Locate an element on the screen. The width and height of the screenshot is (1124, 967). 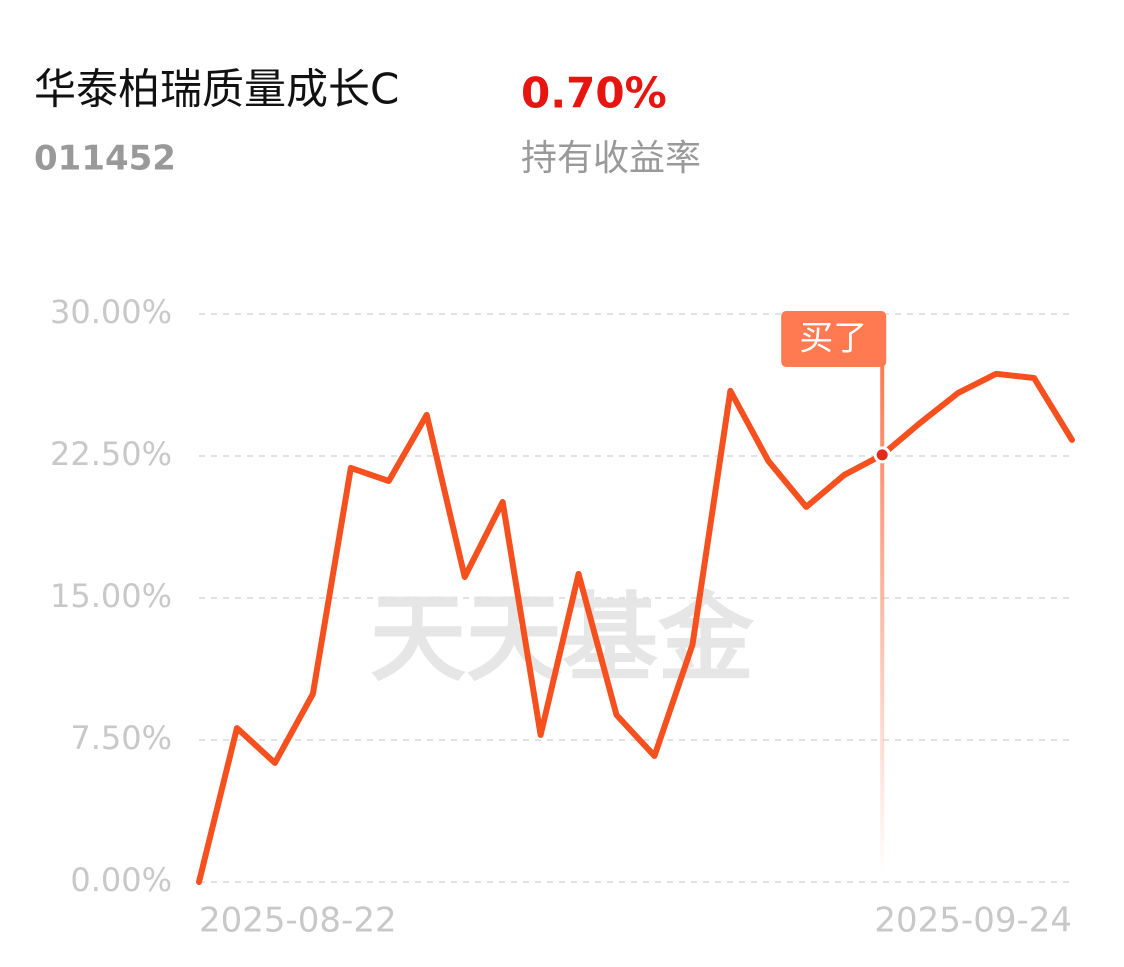
y-tick-label: 15.00% is located at coordinates (111, 596).